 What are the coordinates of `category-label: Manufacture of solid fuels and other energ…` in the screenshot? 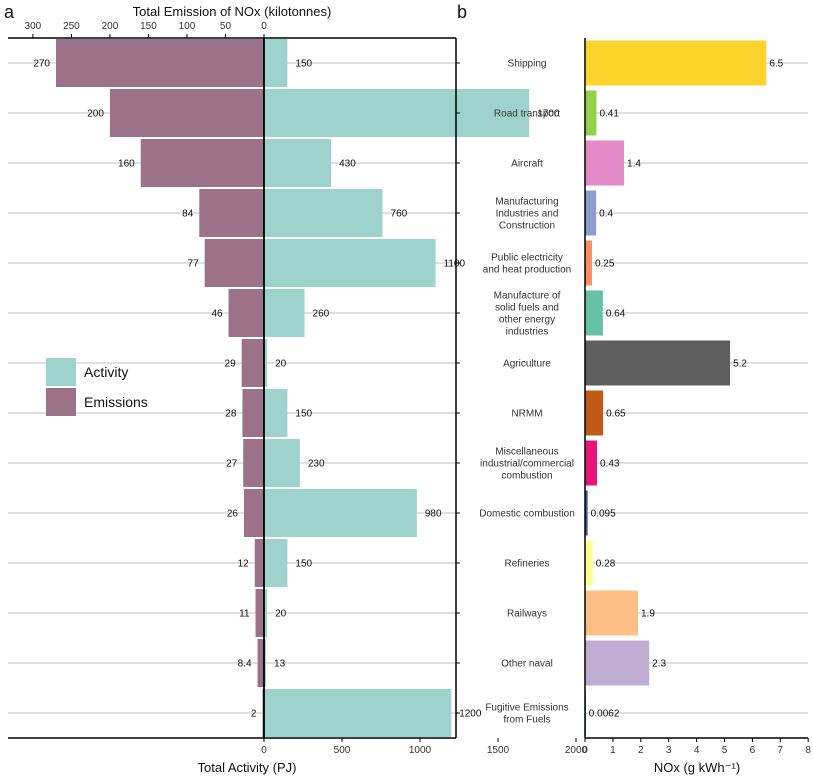 It's located at (527, 314).